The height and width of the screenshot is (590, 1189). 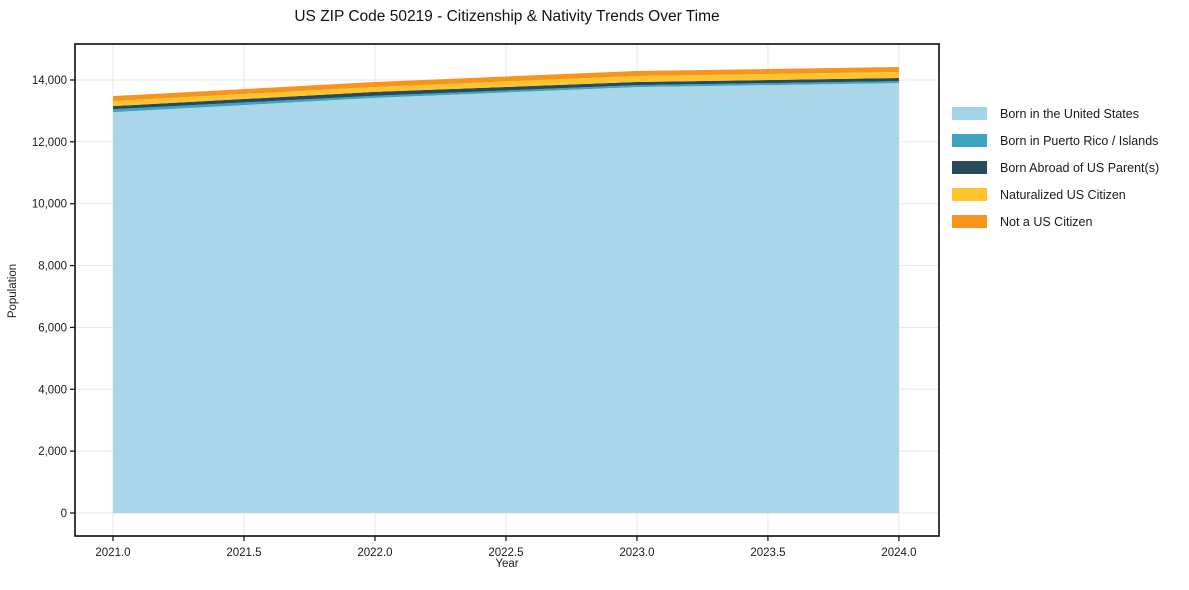 What do you see at coordinates (636, 553) in the screenshot?
I see `x-tick-label: 2023.0` at bounding box center [636, 553].